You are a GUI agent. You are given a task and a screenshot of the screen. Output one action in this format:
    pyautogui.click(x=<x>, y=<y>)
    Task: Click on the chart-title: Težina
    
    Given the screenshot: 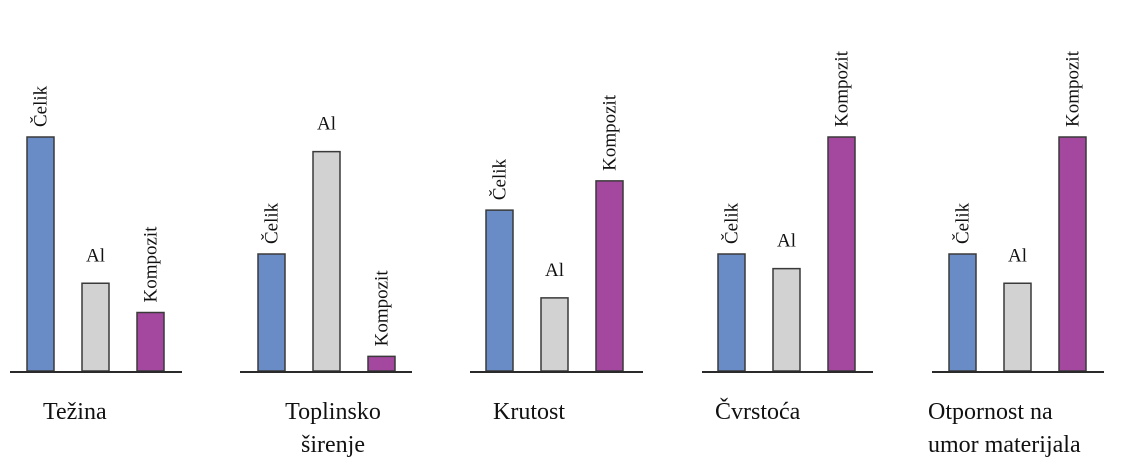 What is the action you would take?
    pyautogui.click(x=75, y=412)
    